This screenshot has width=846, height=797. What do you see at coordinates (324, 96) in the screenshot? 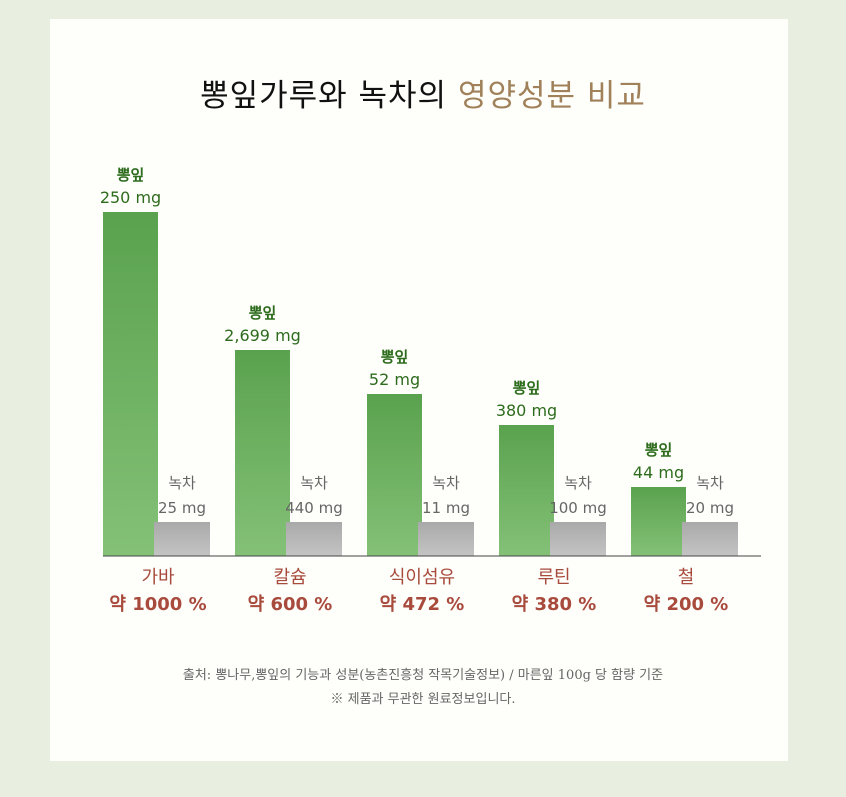
I see `title-main: 뽕잎가루와 녹차의` at bounding box center [324, 96].